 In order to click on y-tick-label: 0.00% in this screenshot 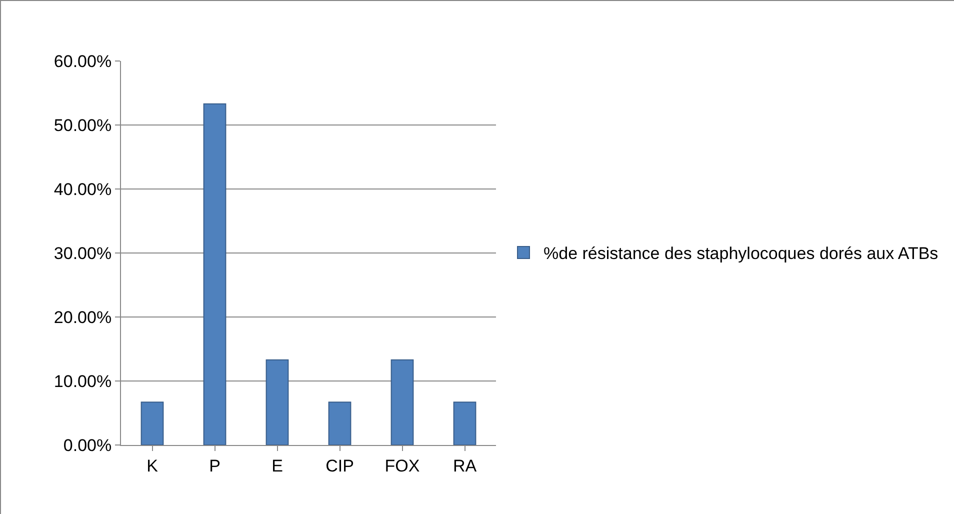, I will do `click(87, 445)`.